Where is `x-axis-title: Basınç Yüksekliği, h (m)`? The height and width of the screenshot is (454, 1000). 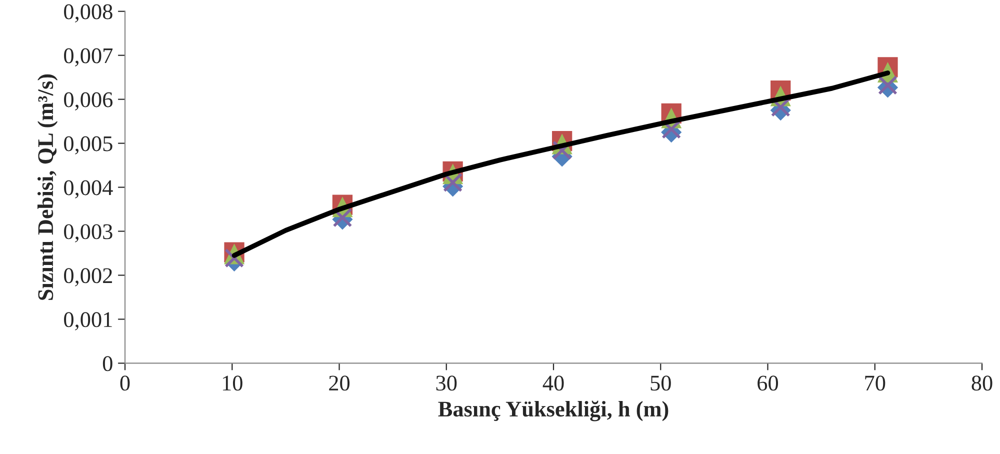 x-axis-title: Basınç Yüksekliği, h (m) is located at coordinates (553, 411).